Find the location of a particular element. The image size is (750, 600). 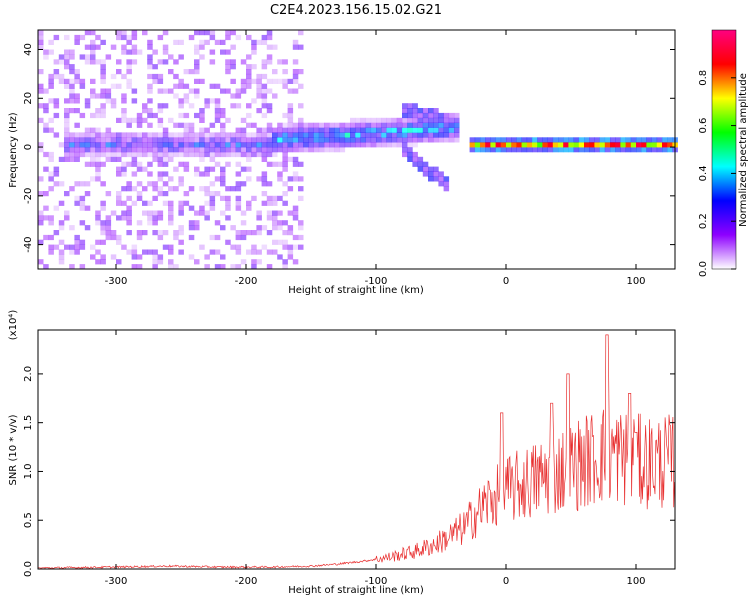

x-tick-label: -300 is located at coordinates (116, 281).